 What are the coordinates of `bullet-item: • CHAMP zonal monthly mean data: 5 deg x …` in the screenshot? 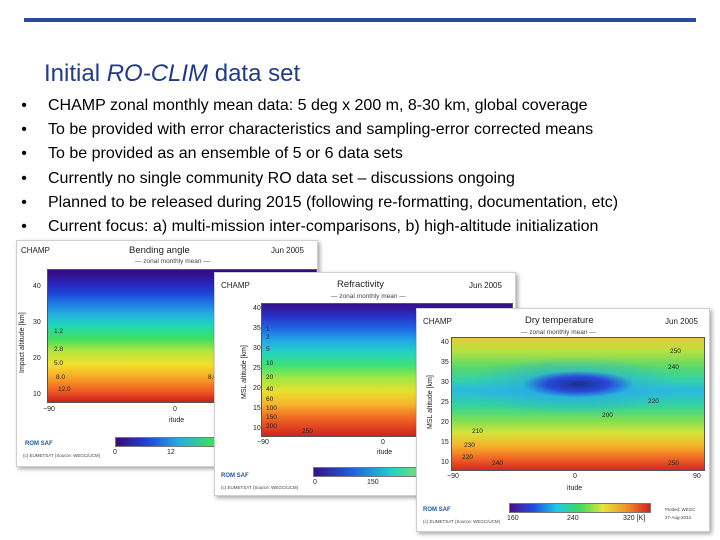 It's located at (368, 106).